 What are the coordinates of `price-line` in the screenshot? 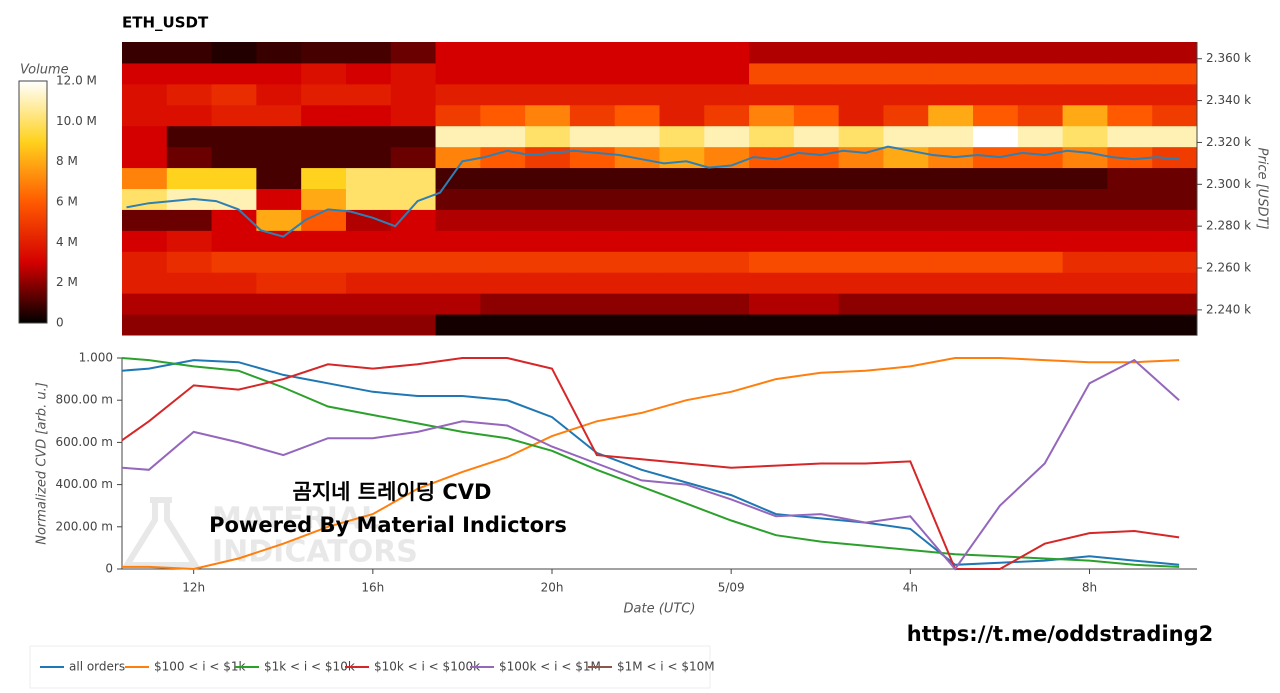 It's located at (653, 191).